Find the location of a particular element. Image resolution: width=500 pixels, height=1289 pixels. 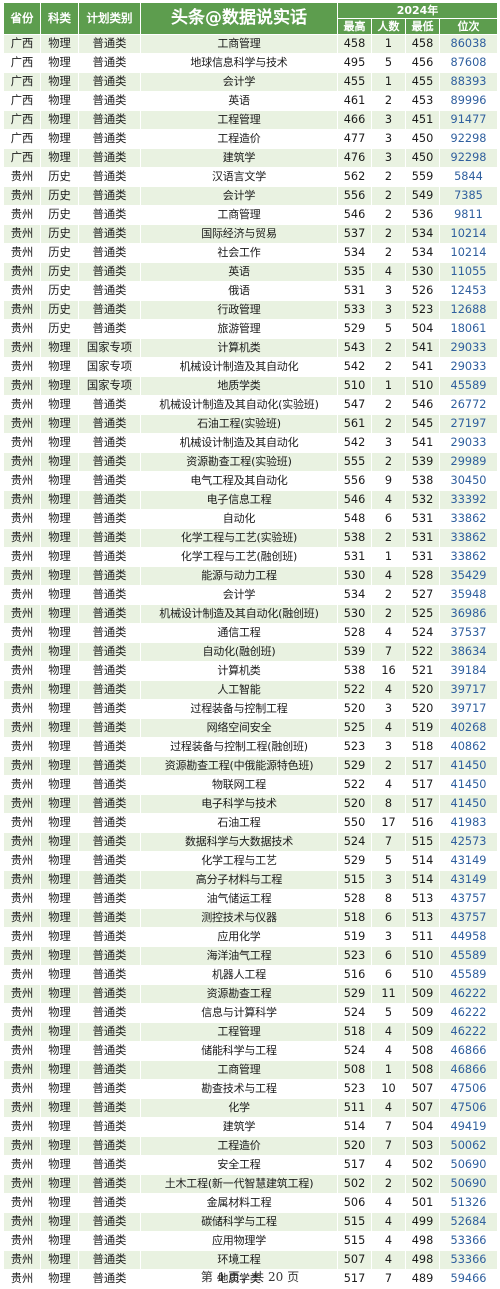

table-row: 贵州 历史 普通类 国际经济与贸易 537 2 534 10214 is located at coordinates (250, 234).